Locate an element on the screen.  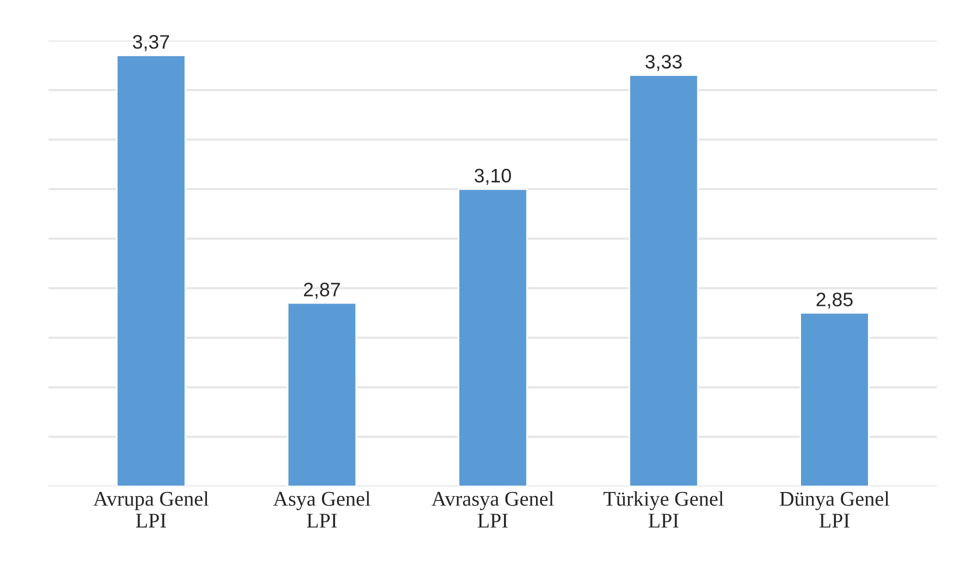
data-label: 2,85 is located at coordinates (834, 300).